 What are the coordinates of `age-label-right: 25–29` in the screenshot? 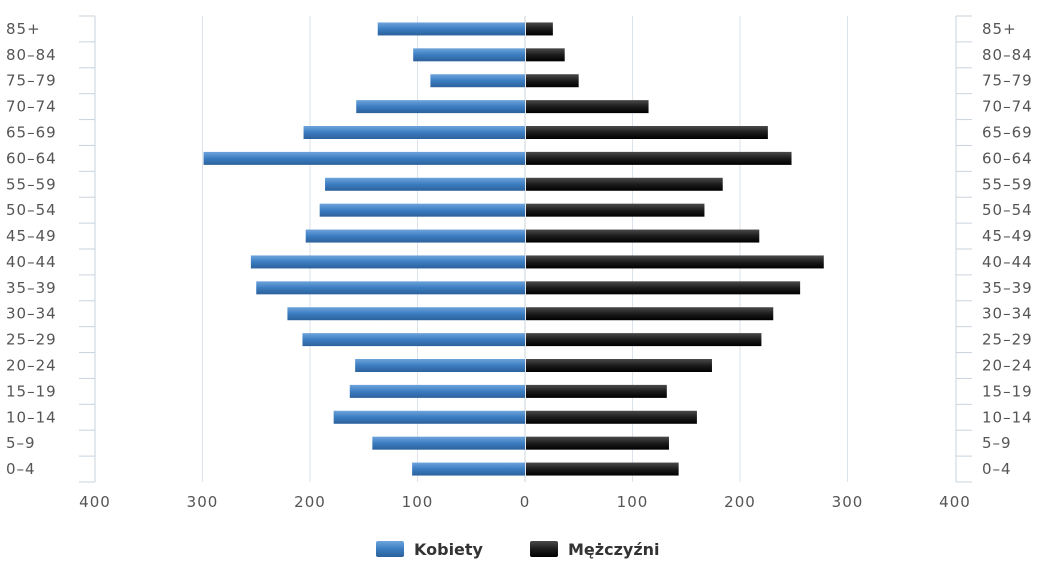 It's located at (1007, 340).